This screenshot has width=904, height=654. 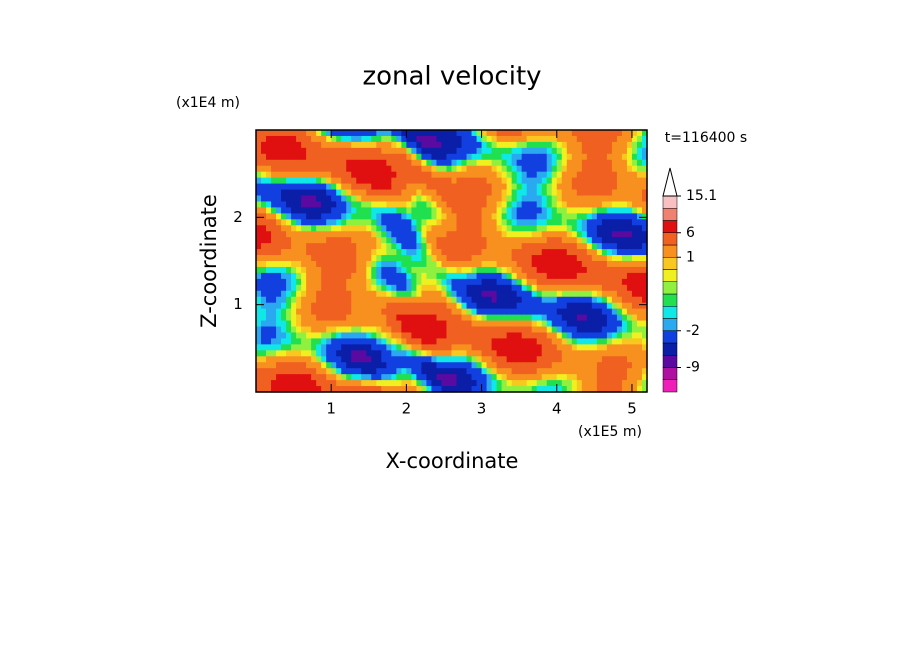 I want to click on chart-title: zonal velocity, so click(x=451, y=77).